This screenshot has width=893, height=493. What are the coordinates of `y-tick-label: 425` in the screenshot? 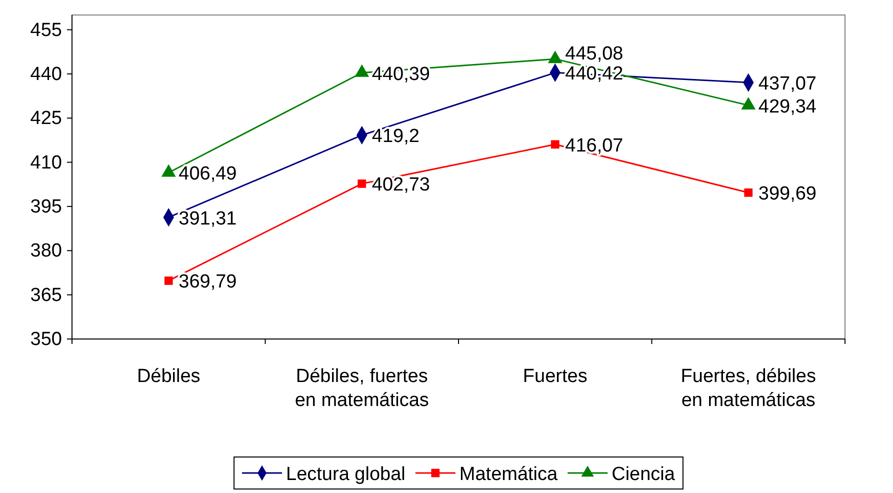 It's located at (46, 119).